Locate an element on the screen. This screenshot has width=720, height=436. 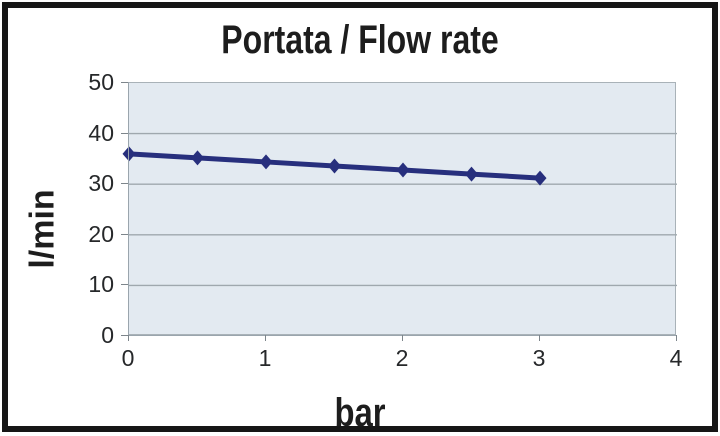
x-tick-label-4: 4 is located at coordinates (676, 358).